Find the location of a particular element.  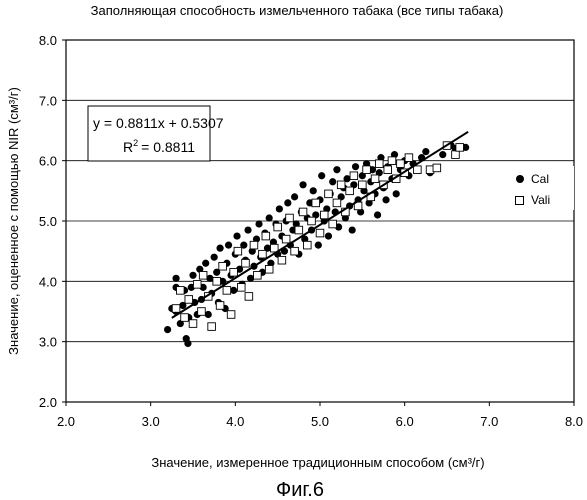

r-squared-symbol: R is located at coordinates (128, 147).